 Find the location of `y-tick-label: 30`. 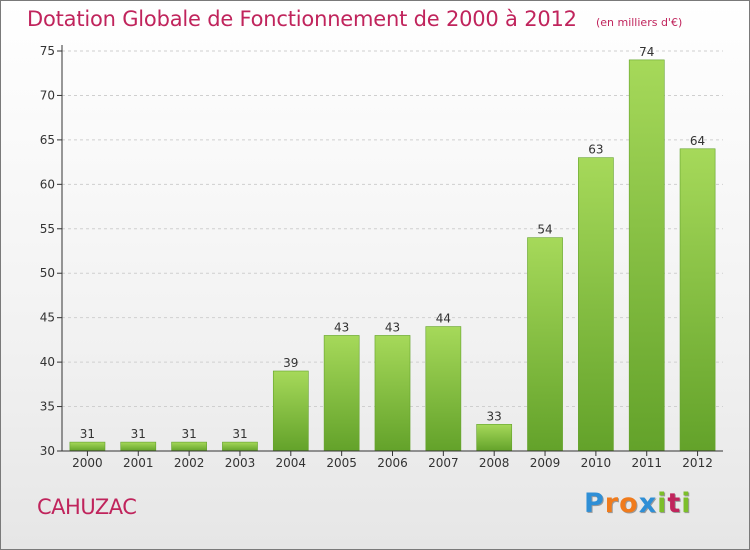

y-tick-label: 30 is located at coordinates (47, 451).